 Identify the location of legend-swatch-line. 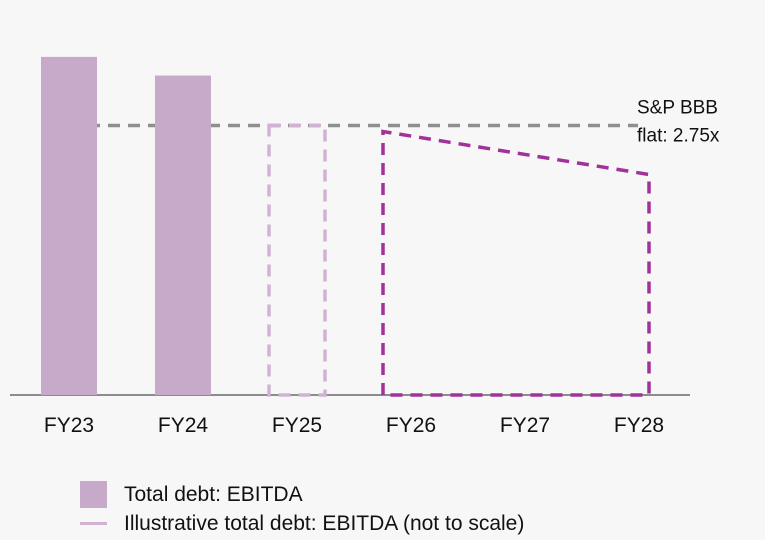
(93, 523).